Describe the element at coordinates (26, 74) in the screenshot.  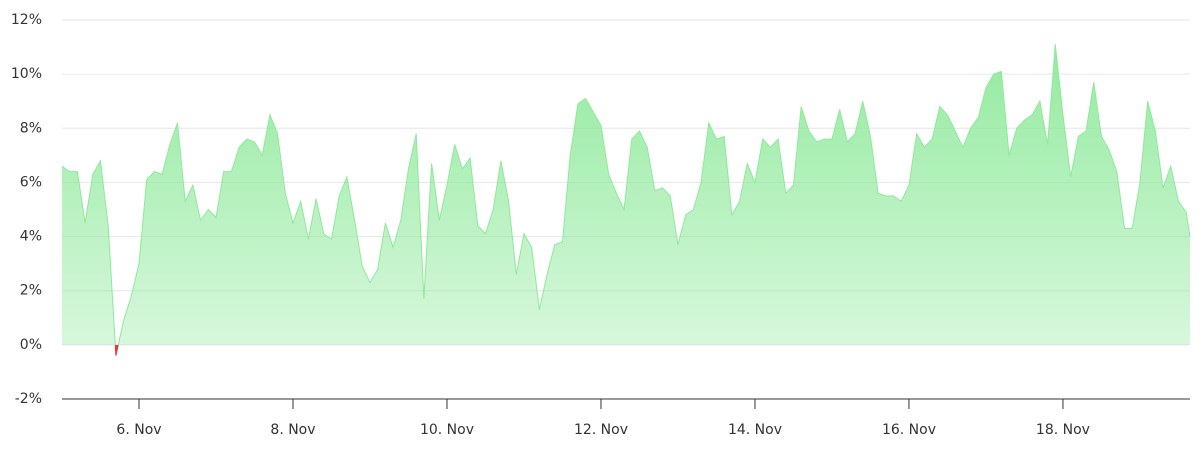
I see `y-tick-label: 10%` at that location.